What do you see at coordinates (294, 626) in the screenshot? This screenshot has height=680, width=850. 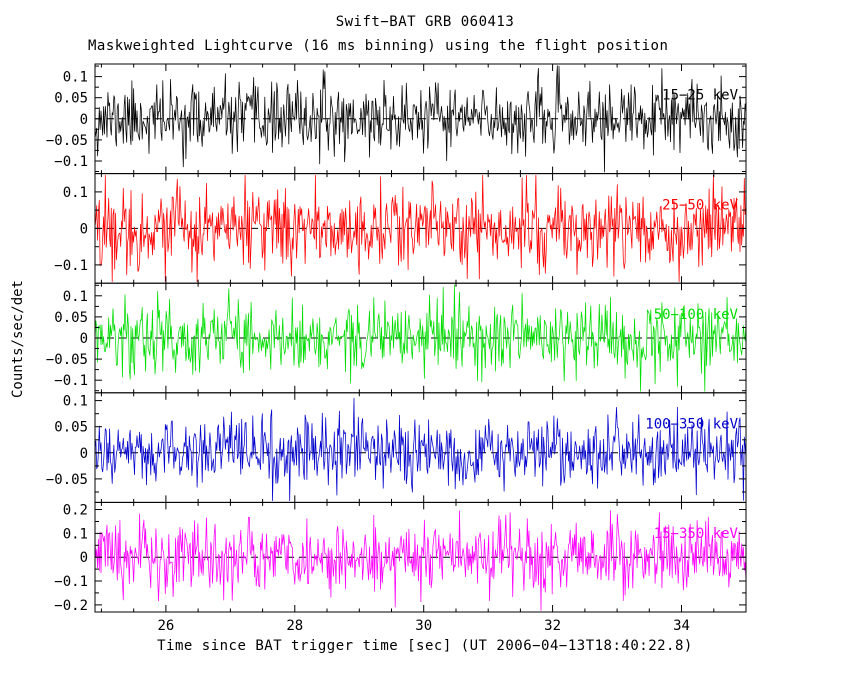 I see `x-tick-label: 28` at bounding box center [294, 626].